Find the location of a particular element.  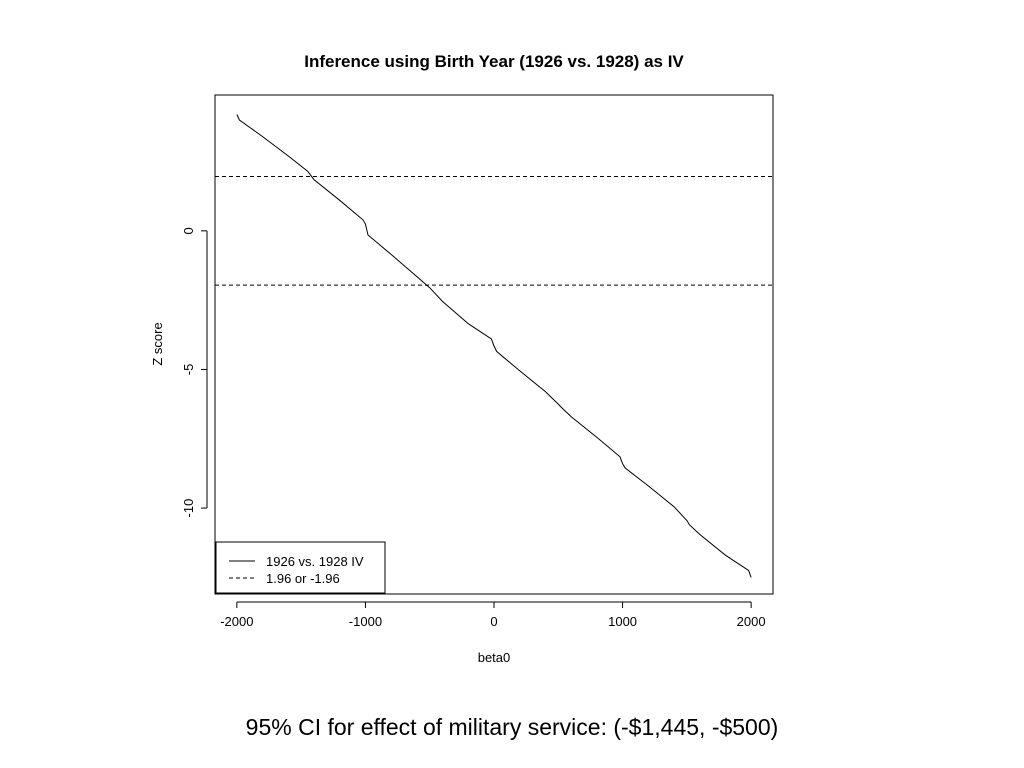

y-tick-label: 0 is located at coordinates (188, 230).